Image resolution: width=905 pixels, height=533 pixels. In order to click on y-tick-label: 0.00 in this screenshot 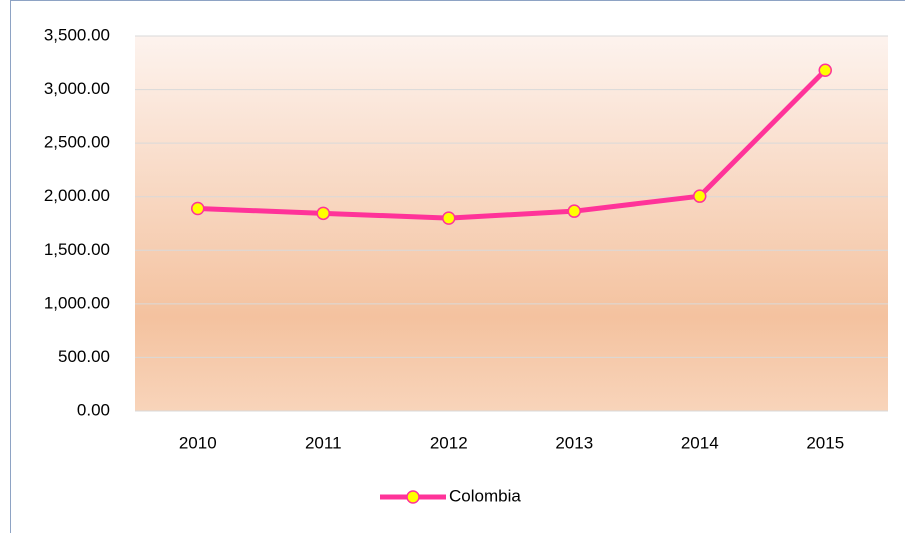, I will do `click(93, 409)`.